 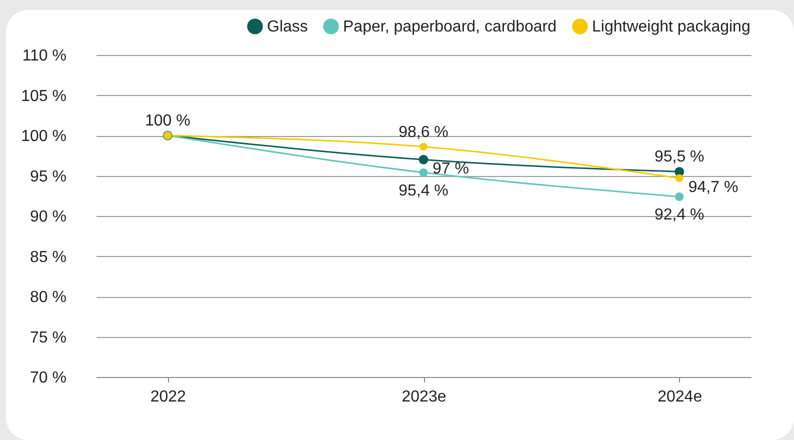 What do you see at coordinates (450, 169) in the screenshot?
I see `data-label: 97 %` at bounding box center [450, 169].